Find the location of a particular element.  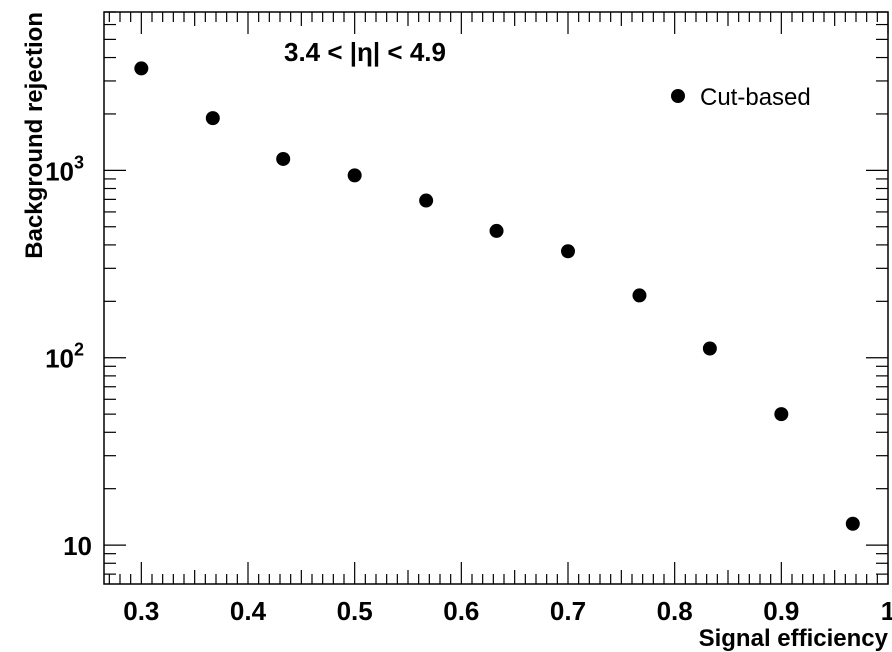

x-tick-label: 0.8 is located at coordinates (675, 611).